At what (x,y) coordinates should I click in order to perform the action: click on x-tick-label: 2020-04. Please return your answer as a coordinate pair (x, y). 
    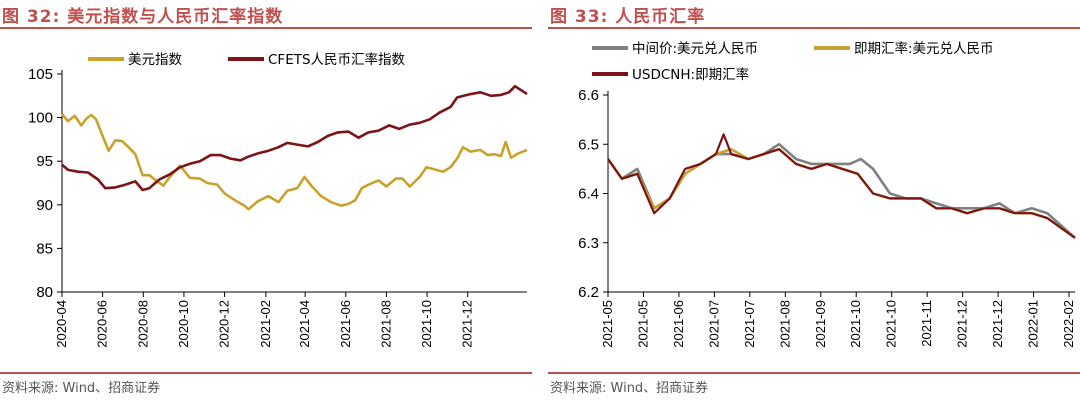
    Looking at the image, I should click on (61, 324).